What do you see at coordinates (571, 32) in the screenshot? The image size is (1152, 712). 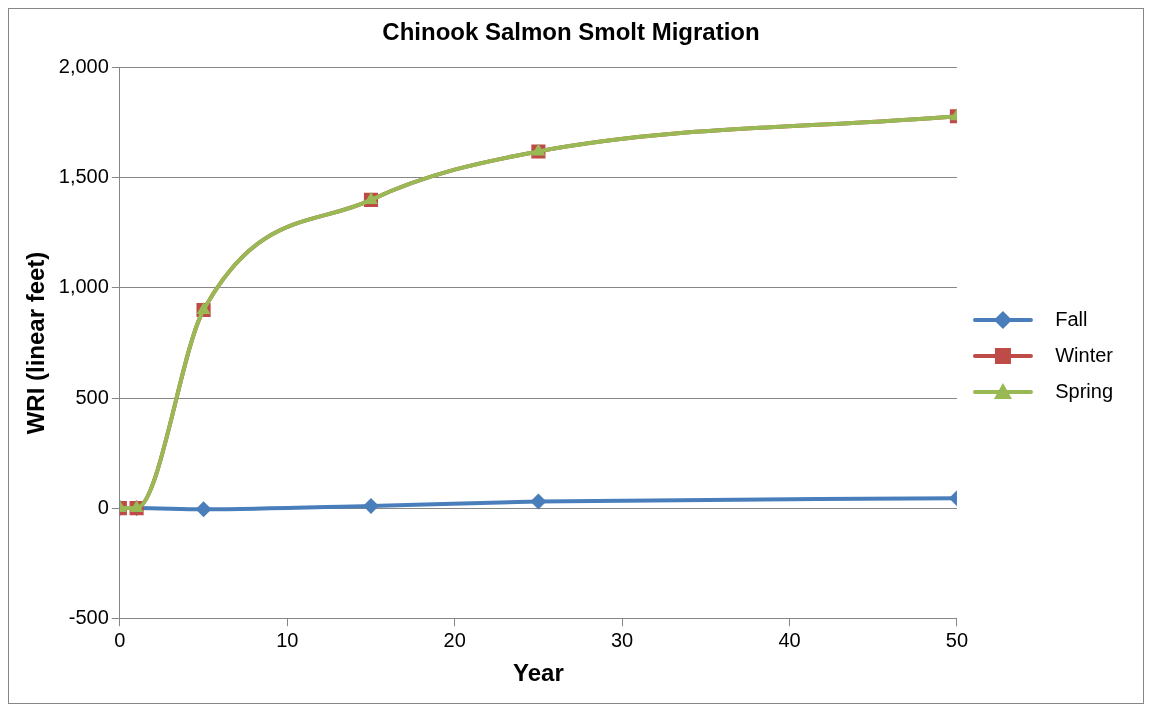 I see `chart-title: Chinook Salmon Smolt Migration` at bounding box center [571, 32].